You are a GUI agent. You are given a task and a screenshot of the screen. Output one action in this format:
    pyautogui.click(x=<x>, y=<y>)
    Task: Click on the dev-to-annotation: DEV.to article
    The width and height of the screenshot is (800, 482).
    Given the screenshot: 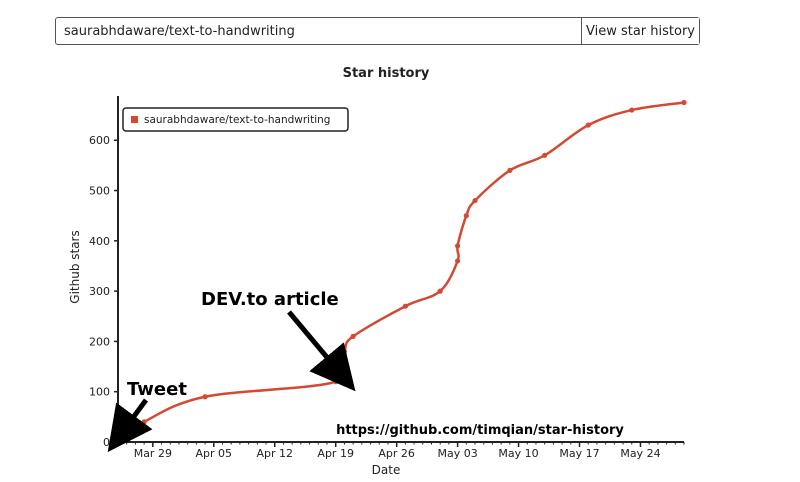 What is the action you would take?
    pyautogui.click(x=278, y=340)
    